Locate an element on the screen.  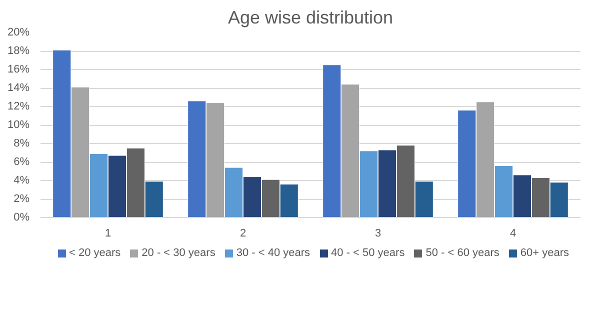
y-tick-label: 18% is located at coordinates (18, 51).